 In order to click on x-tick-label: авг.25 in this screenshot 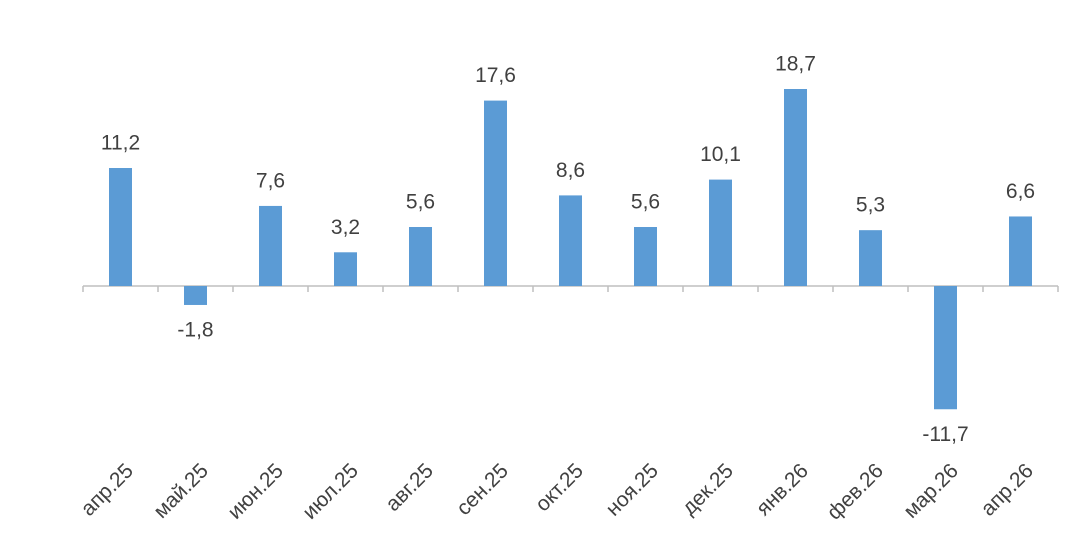, I will do `click(409, 487)`.